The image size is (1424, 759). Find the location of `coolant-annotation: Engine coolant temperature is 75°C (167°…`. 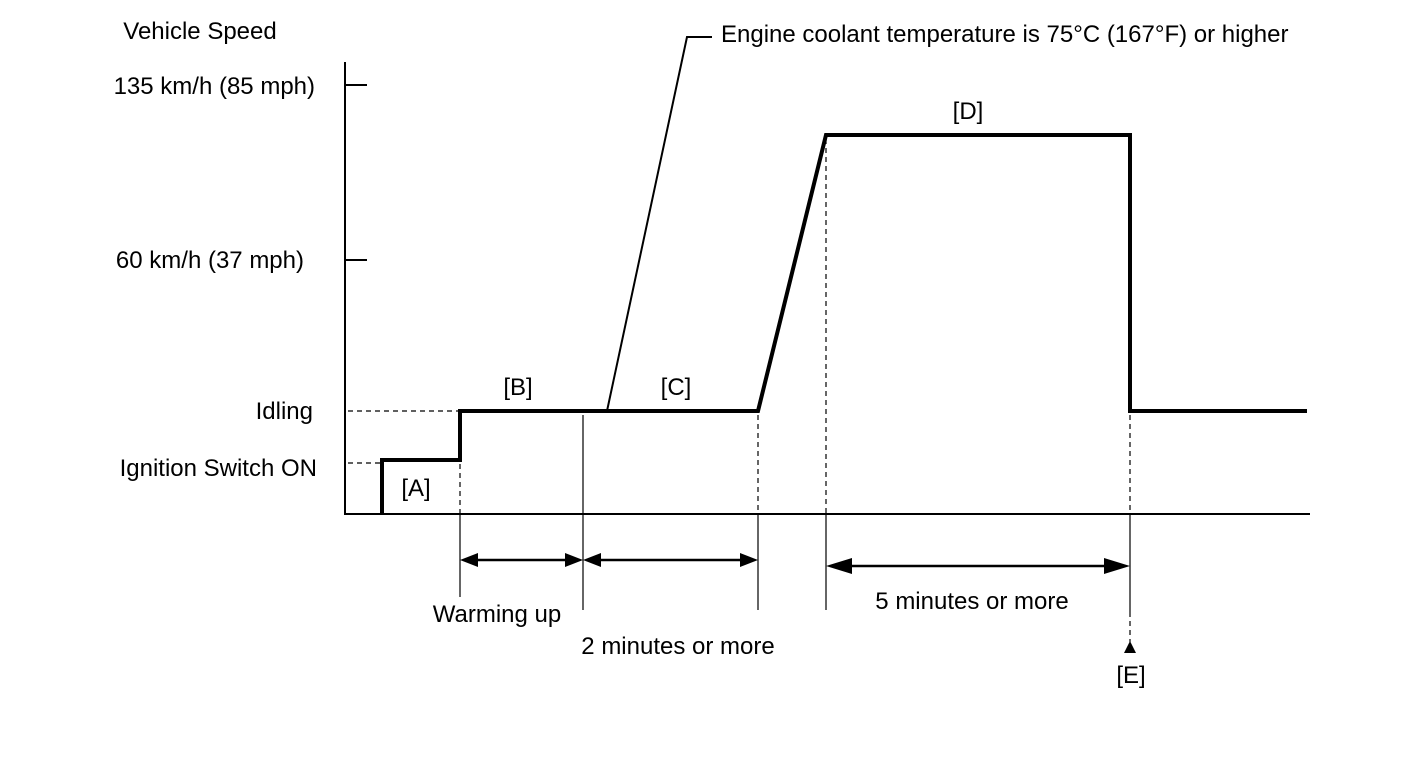

coolant-annotation: Engine coolant temperature is 75°C (167°… is located at coordinates (1005, 34).